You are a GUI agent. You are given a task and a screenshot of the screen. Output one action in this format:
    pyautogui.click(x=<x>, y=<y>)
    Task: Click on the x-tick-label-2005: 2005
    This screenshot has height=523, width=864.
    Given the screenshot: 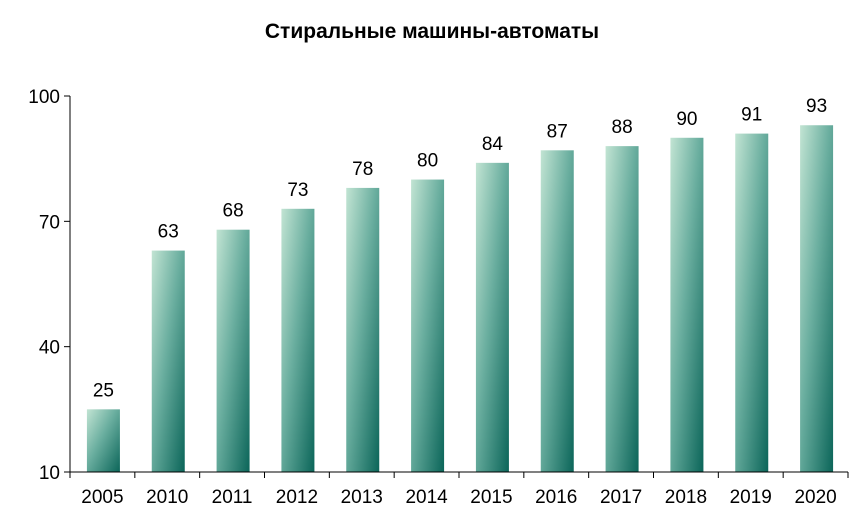 What is the action you would take?
    pyautogui.click(x=102, y=497)
    